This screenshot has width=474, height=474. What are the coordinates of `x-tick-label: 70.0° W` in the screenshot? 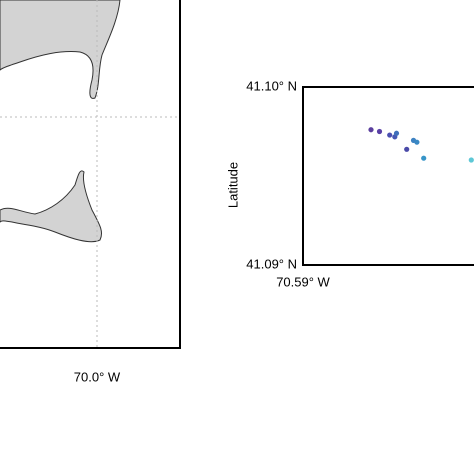 It's located at (97, 376).